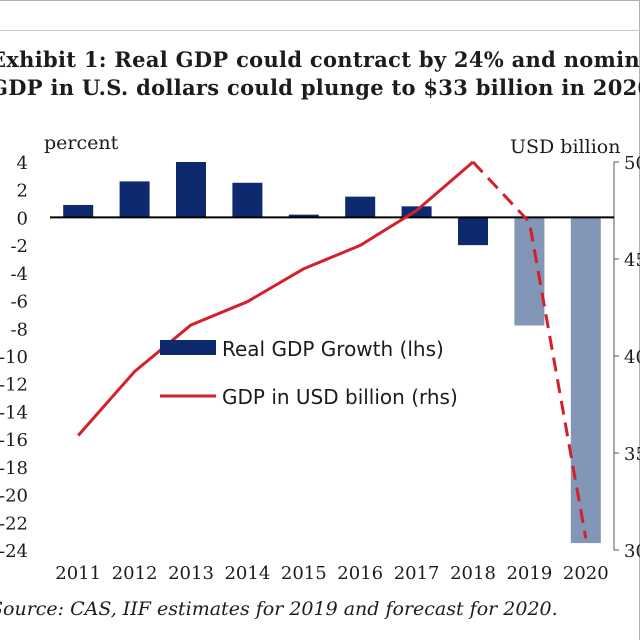 Image resolution: width=640 pixels, height=640 pixels. Describe the element at coordinates (304, 573) in the screenshot. I see `x-tick-label: 2015` at that location.